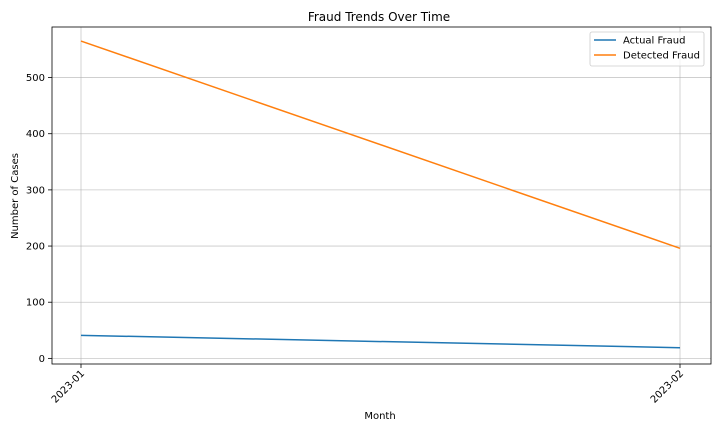  I want to click on y-tick-label: 200, so click(35, 247).